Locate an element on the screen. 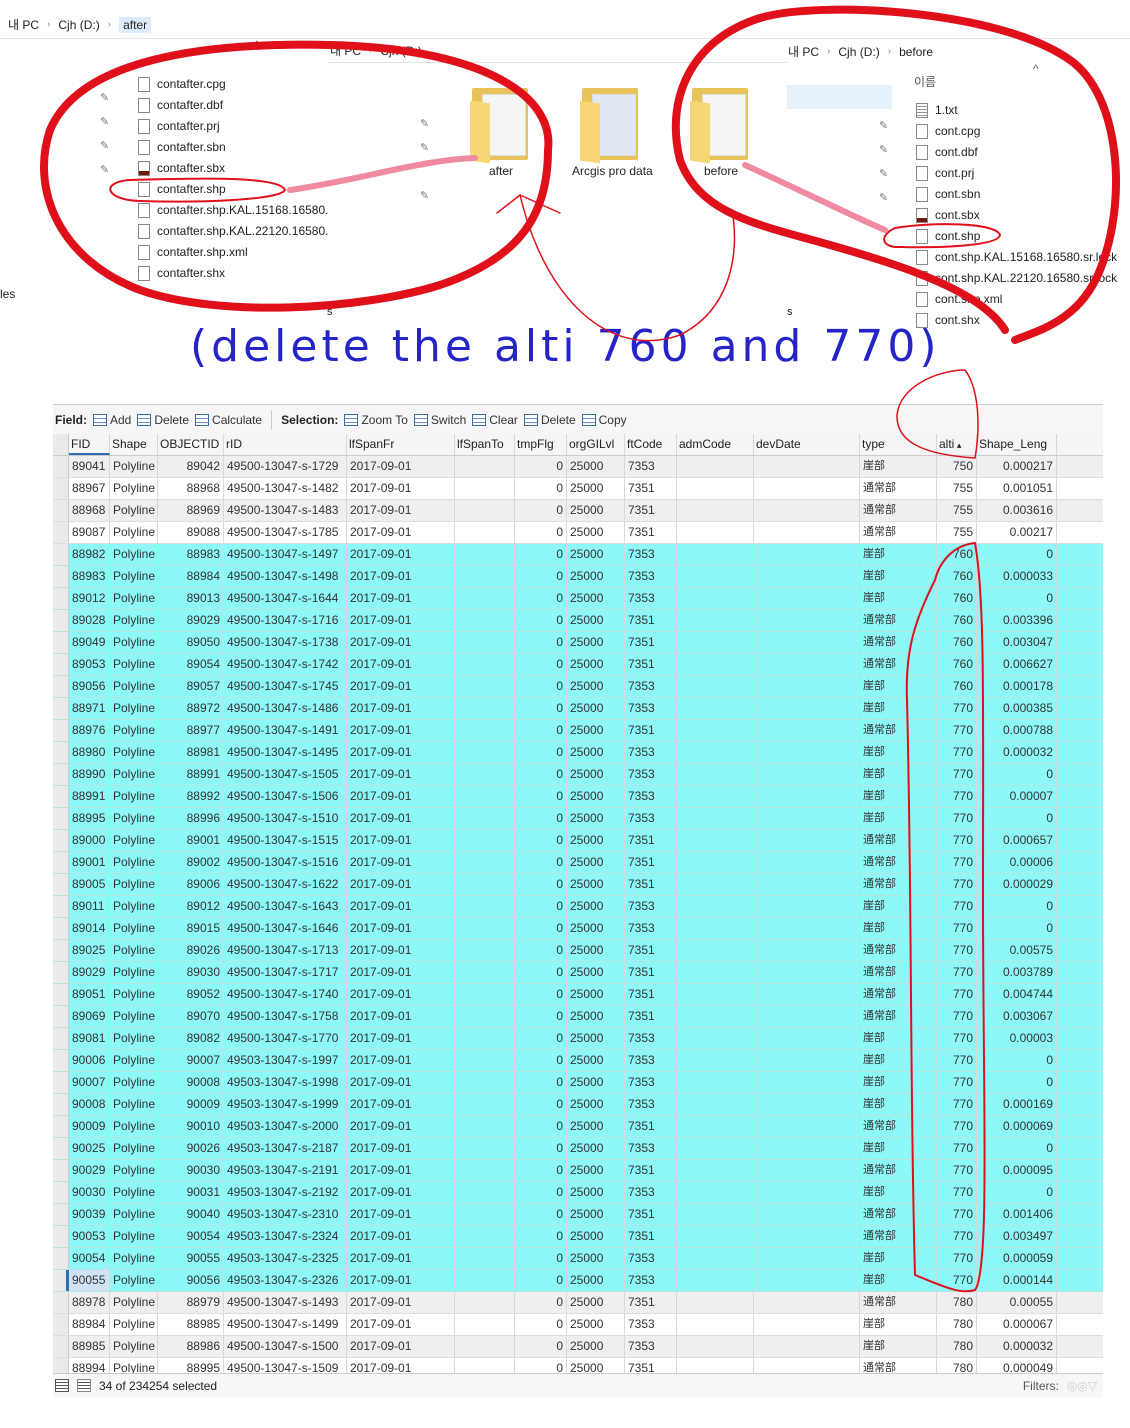 This screenshot has width=1130, height=1428. file-item: contafter.shx is located at coordinates (233, 273).